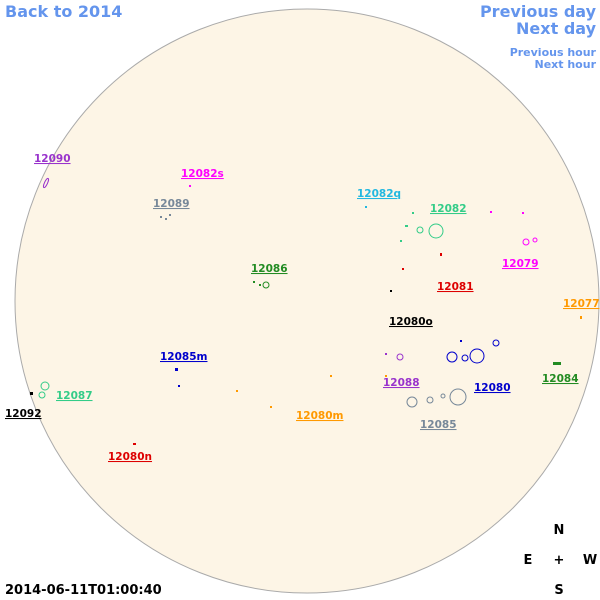  Describe the element at coordinates (590, 560) in the screenshot. I see `compass-west: W` at that location.